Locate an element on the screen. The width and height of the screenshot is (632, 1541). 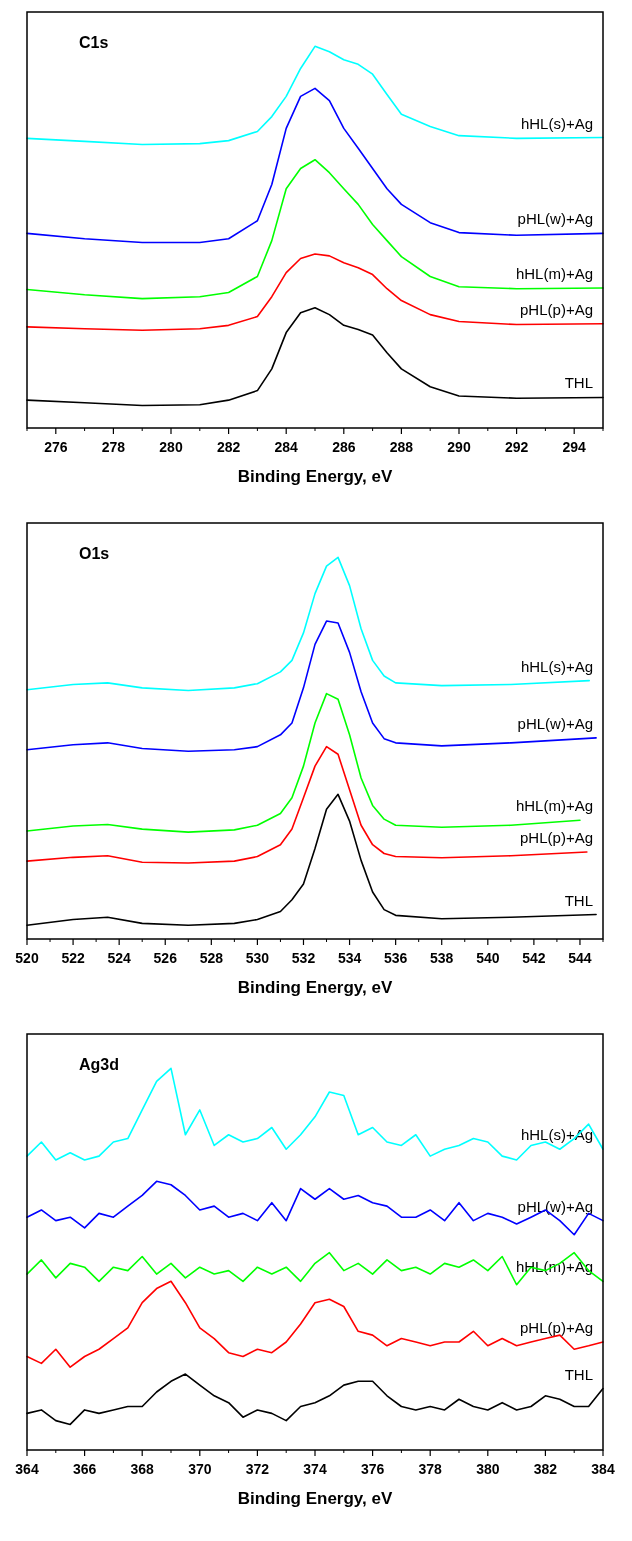
x-tick-label: 526 is located at coordinates (165, 958).